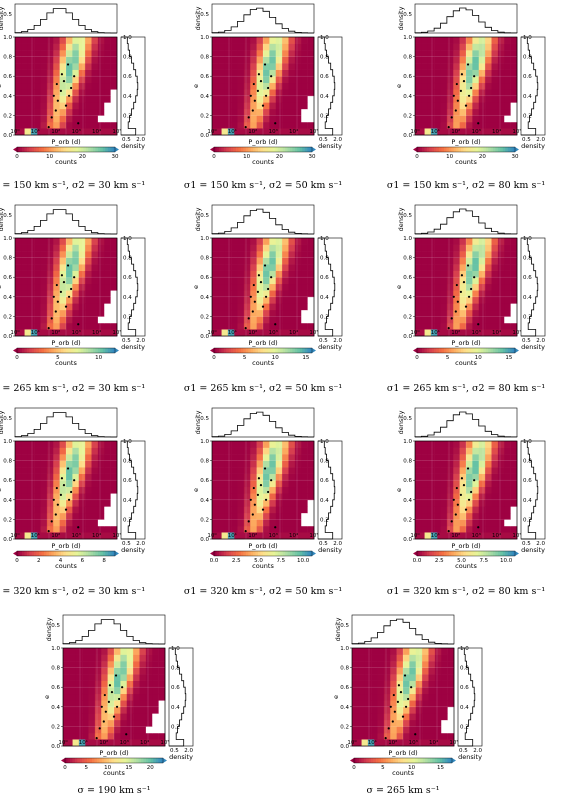  What do you see at coordinates (204, 15) in the screenshot?
I see `top-y-tick-label: 0.5` at bounding box center [204, 15].